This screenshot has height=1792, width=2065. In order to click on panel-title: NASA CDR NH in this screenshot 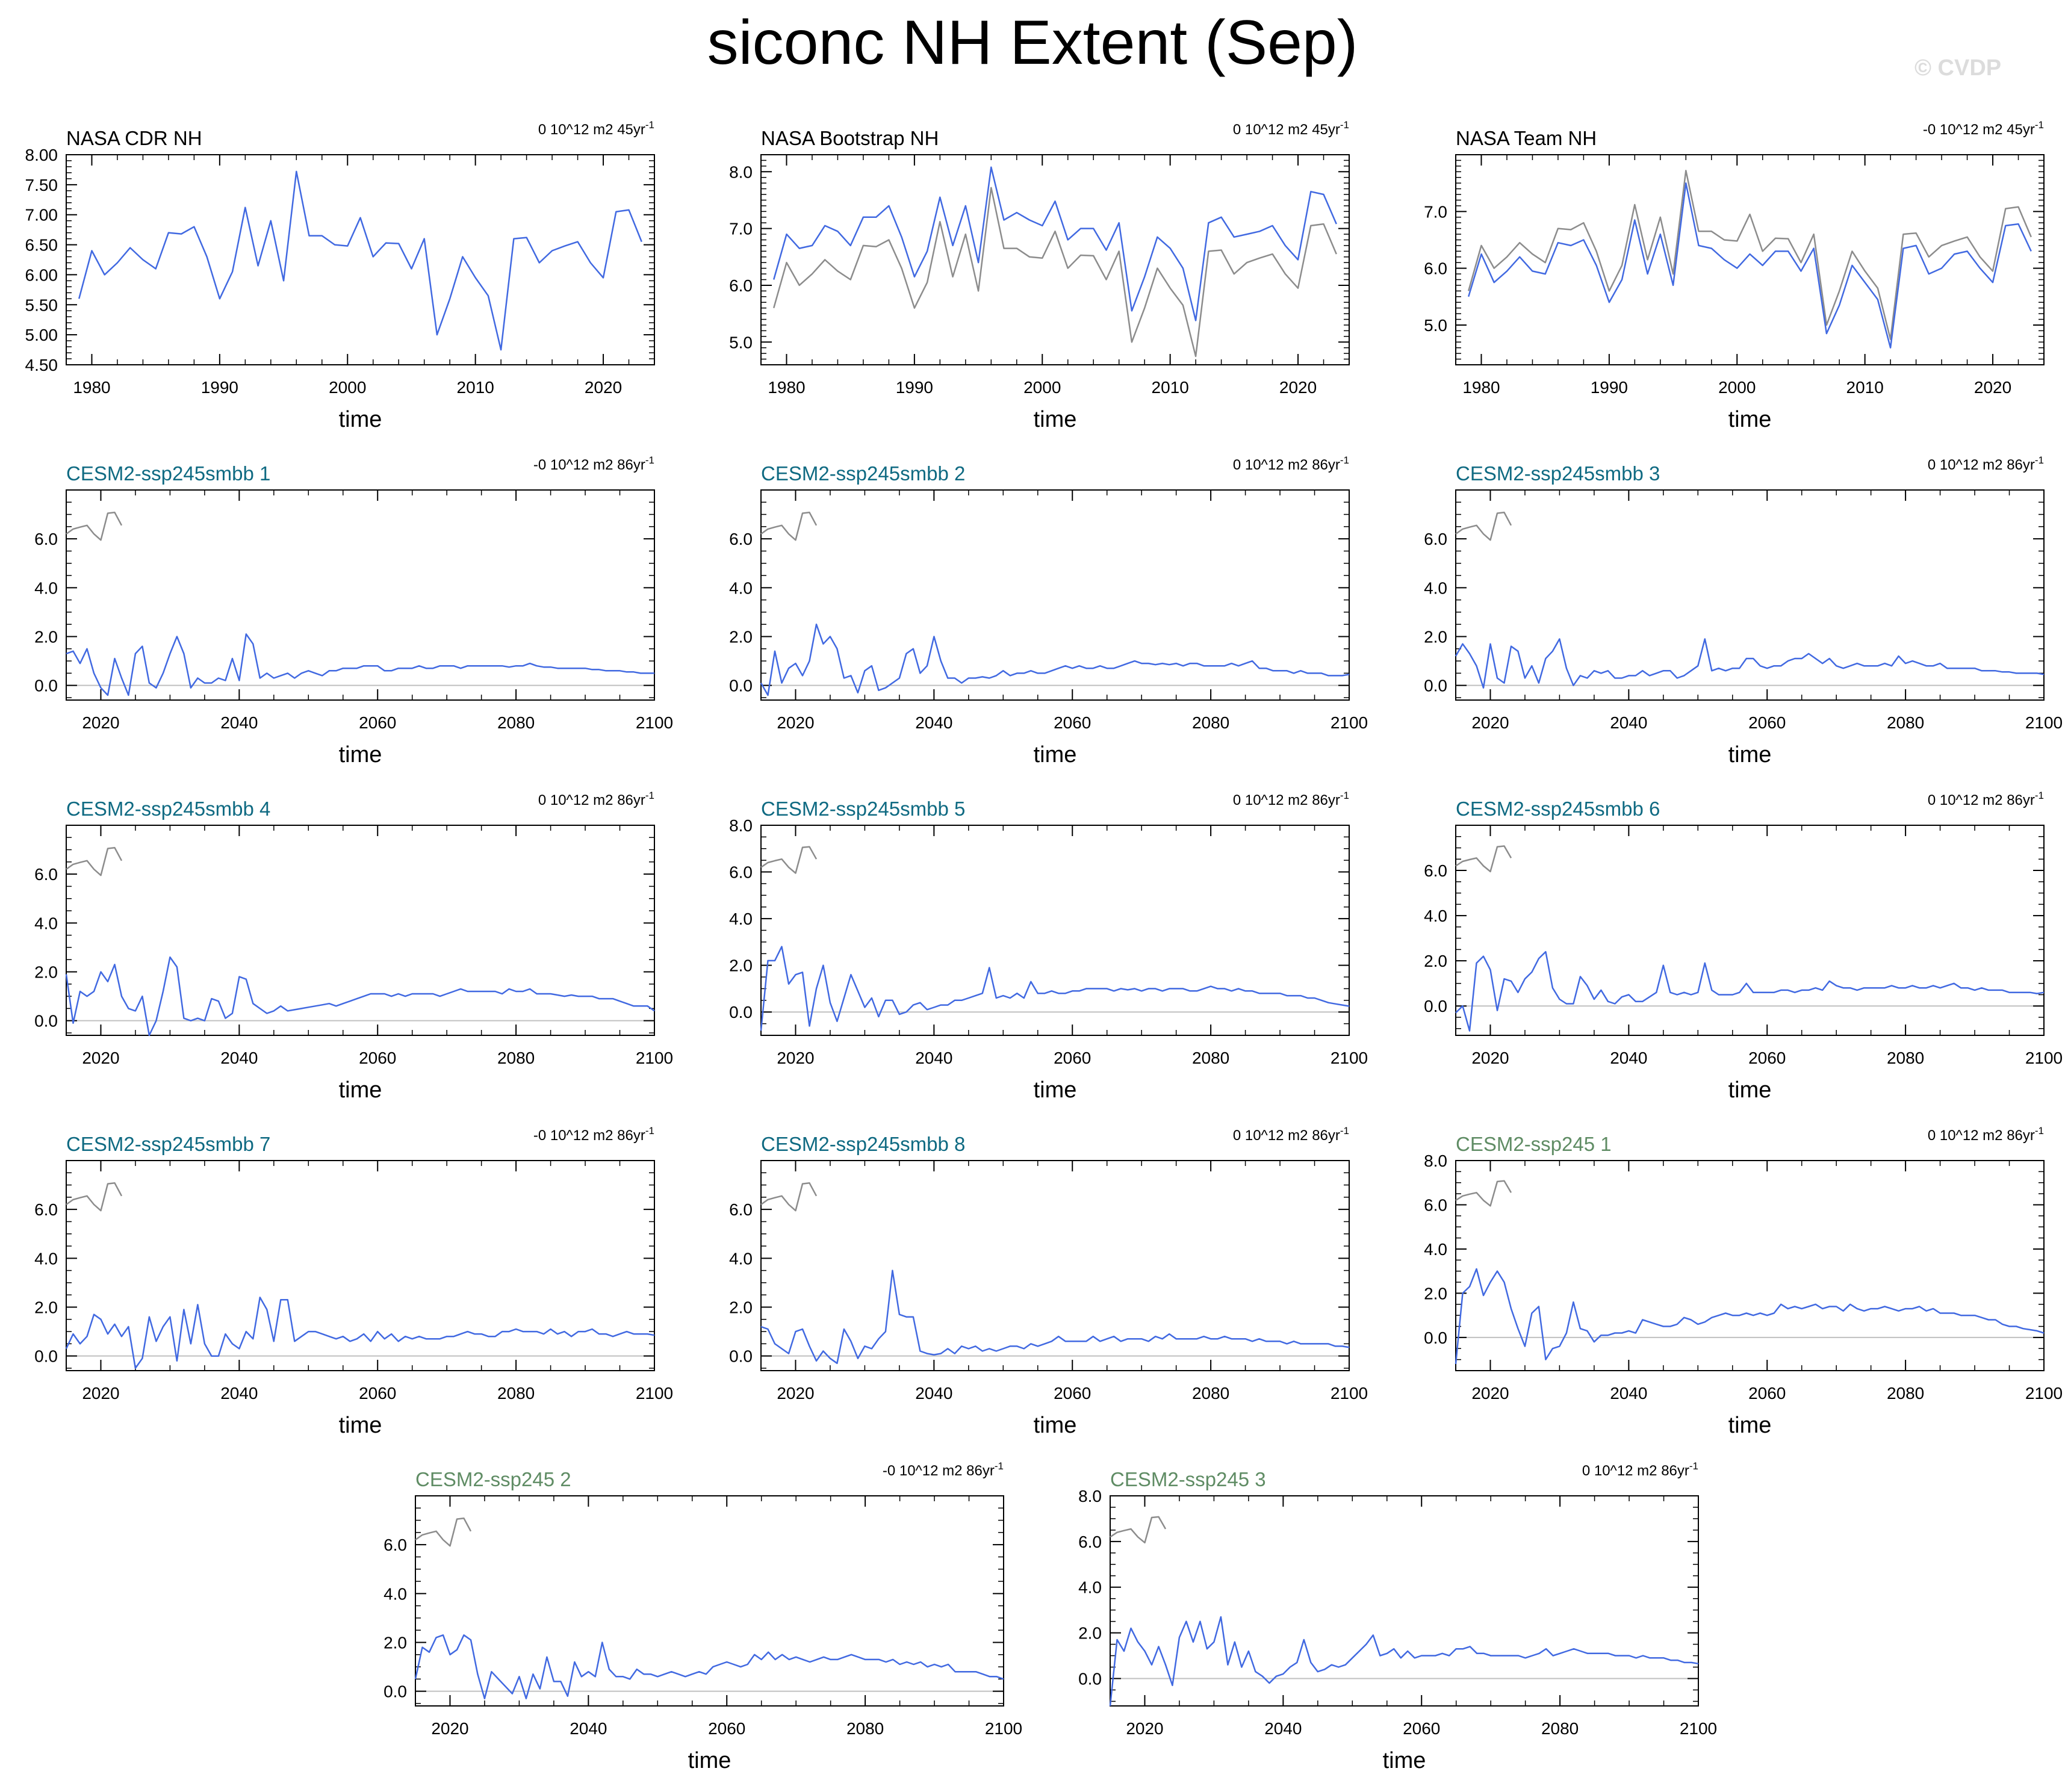, I will do `click(134, 138)`.